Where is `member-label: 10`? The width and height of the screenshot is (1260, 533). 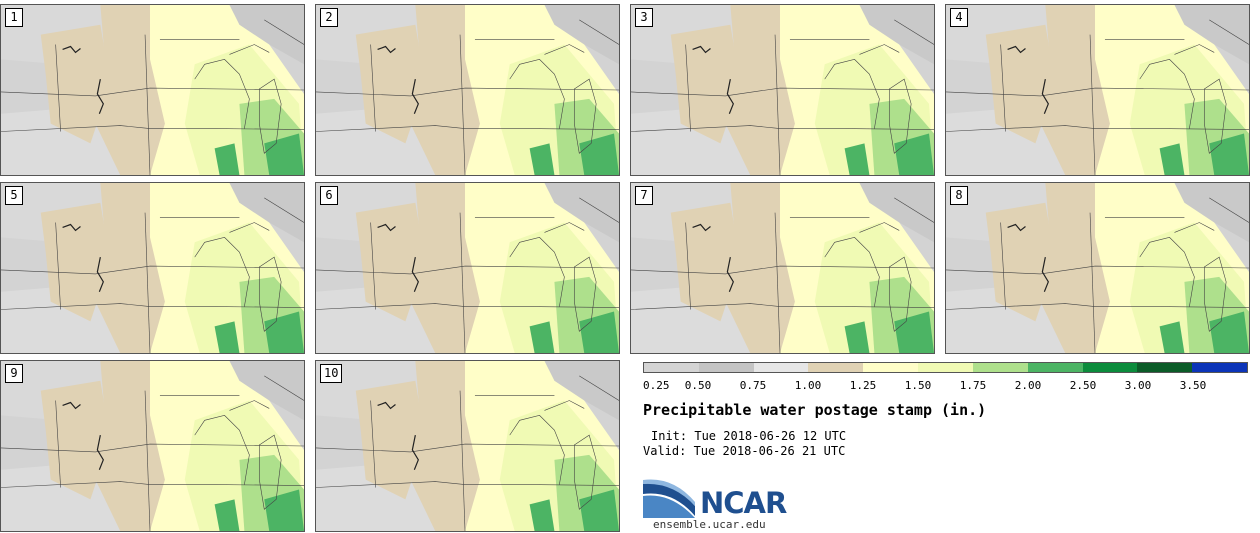
member-label: 10 is located at coordinates (331, 373).